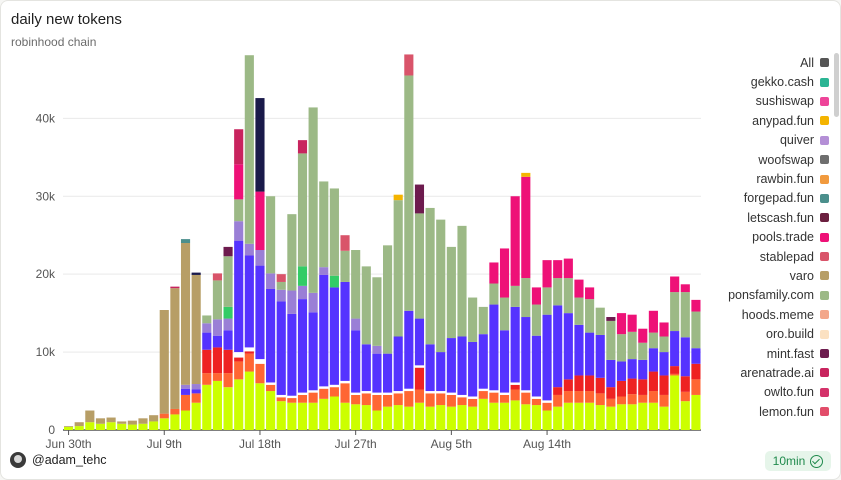  What do you see at coordinates (765, 140) in the screenshot?
I see `legend-item: quiver` at bounding box center [765, 140].